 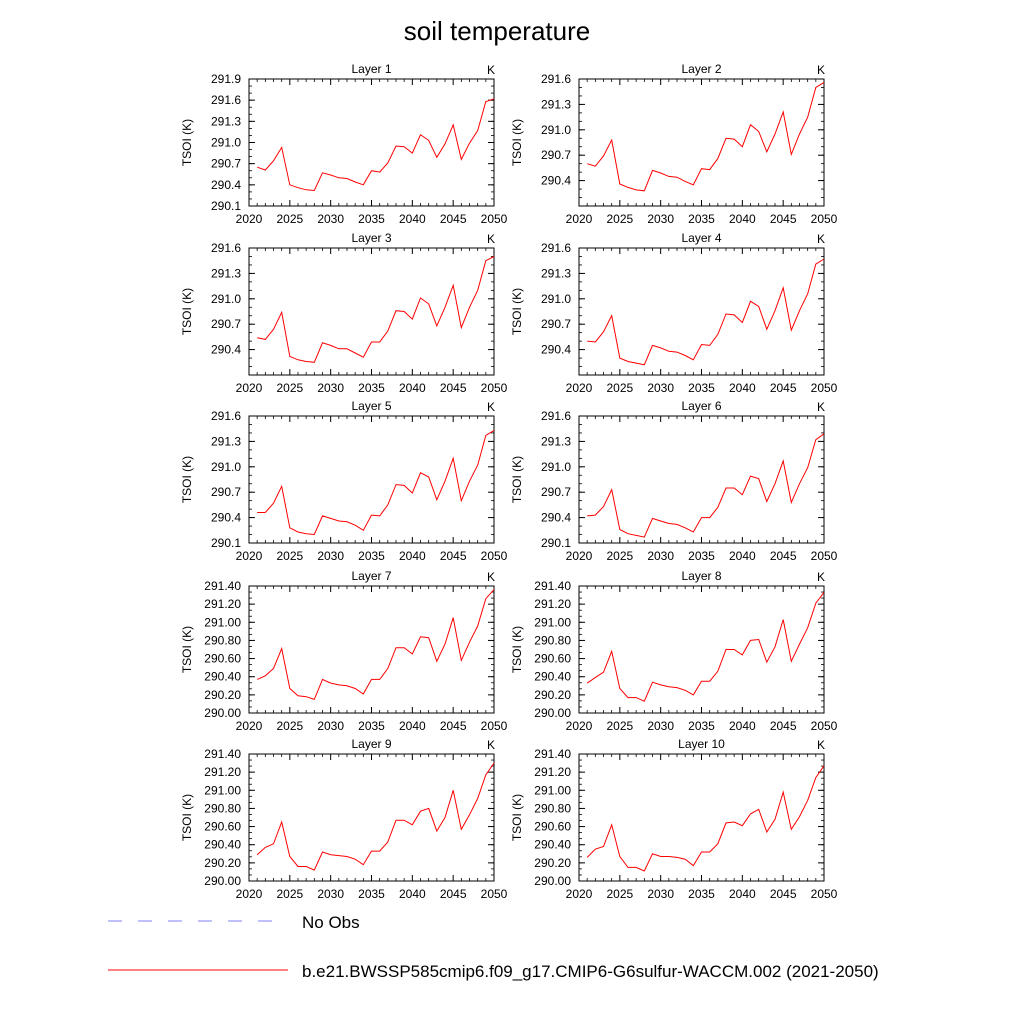 I want to click on y-tick-label: 290.20, so click(x=552, y=863).